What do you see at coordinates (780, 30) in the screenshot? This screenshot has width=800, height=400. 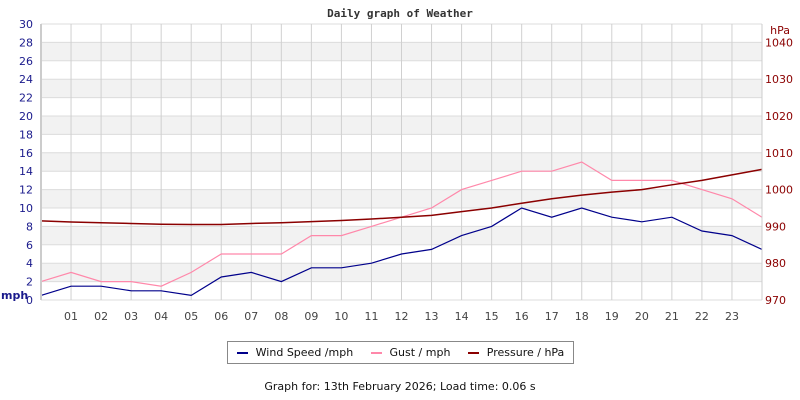 I see `right-axis-label: hPa` at bounding box center [780, 30].